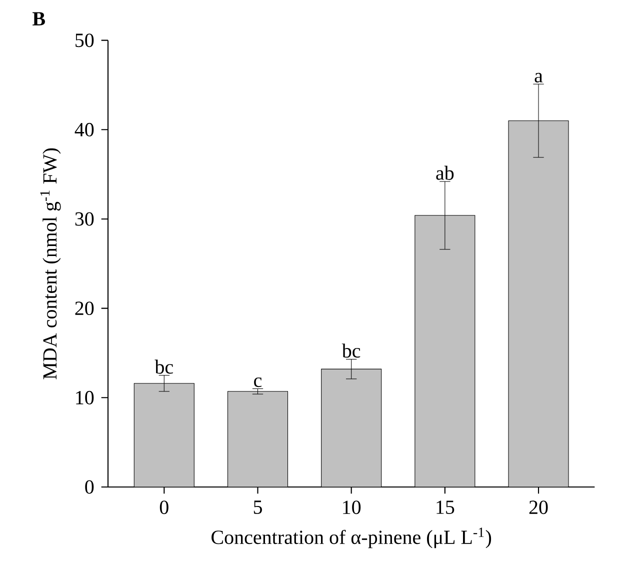 The height and width of the screenshot is (573, 633). I want to click on y-tick-label: 50, so click(85, 41).